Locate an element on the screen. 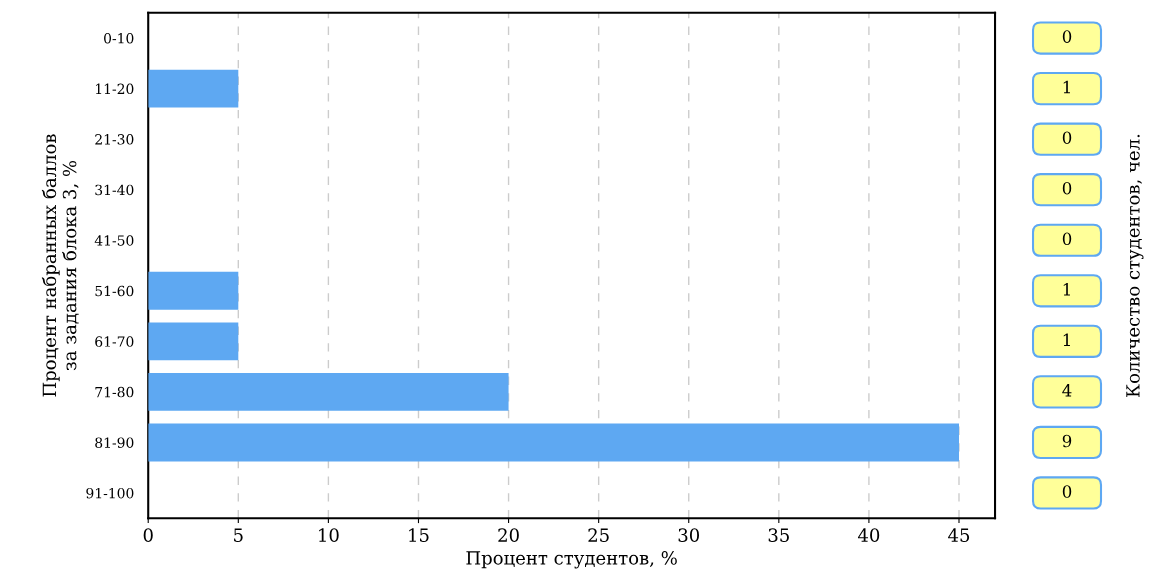  x-tick-label: 25 is located at coordinates (598, 535).